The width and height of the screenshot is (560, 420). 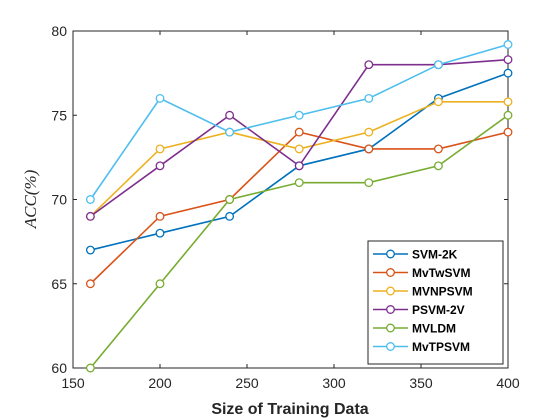 What do you see at coordinates (442, 292) in the screenshot?
I see `legend-label-mvnpsvm: MVNPSVM` at bounding box center [442, 292].